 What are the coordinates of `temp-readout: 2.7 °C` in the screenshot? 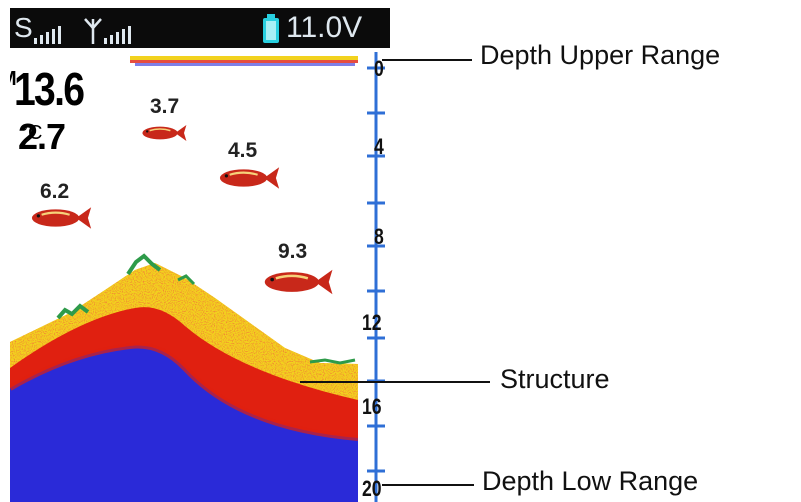 It's located at (42, 136).